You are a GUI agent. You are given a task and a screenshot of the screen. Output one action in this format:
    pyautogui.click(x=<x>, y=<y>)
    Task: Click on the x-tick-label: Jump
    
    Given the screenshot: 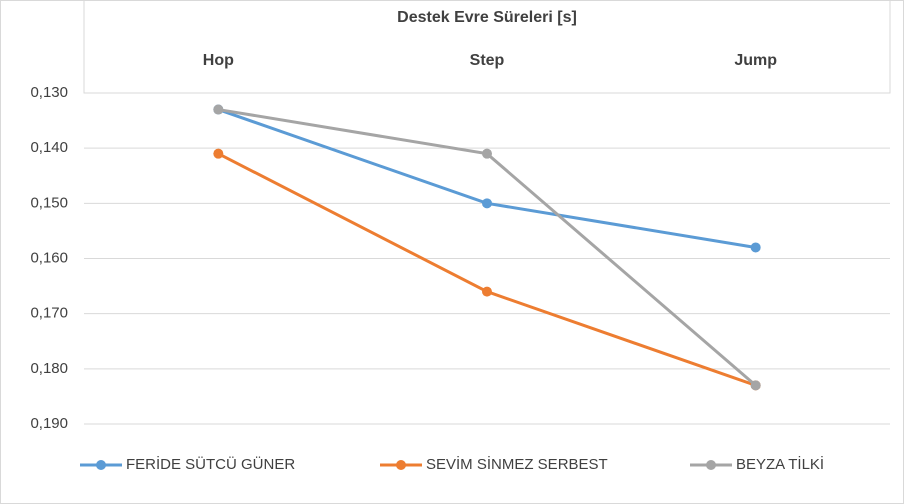 What is the action you would take?
    pyautogui.click(x=755, y=60)
    